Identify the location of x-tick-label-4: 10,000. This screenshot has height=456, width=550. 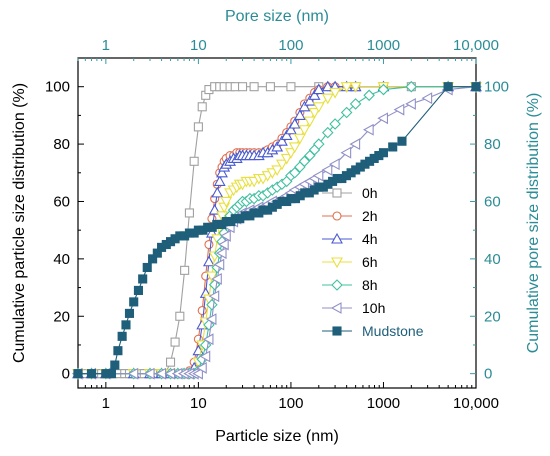
(476, 403).